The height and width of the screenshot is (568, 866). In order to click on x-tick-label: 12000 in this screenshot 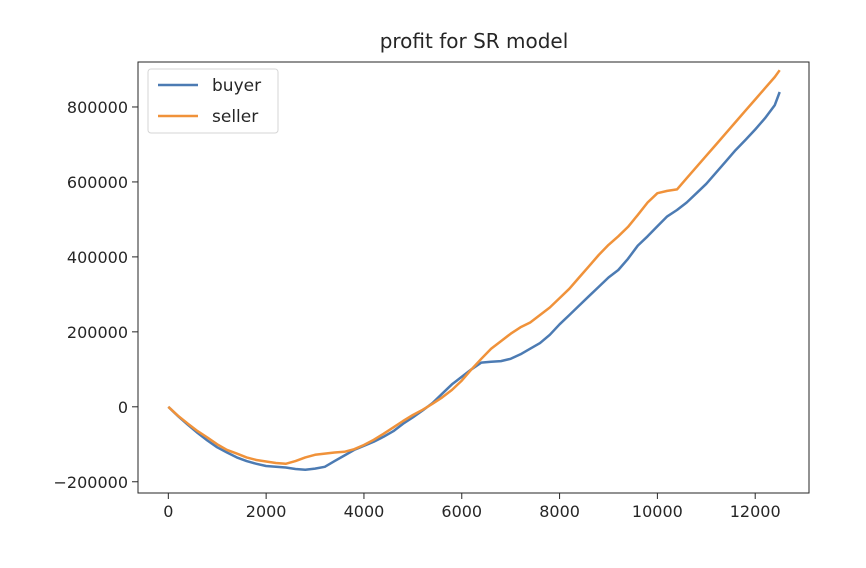, I will do `click(755, 511)`.